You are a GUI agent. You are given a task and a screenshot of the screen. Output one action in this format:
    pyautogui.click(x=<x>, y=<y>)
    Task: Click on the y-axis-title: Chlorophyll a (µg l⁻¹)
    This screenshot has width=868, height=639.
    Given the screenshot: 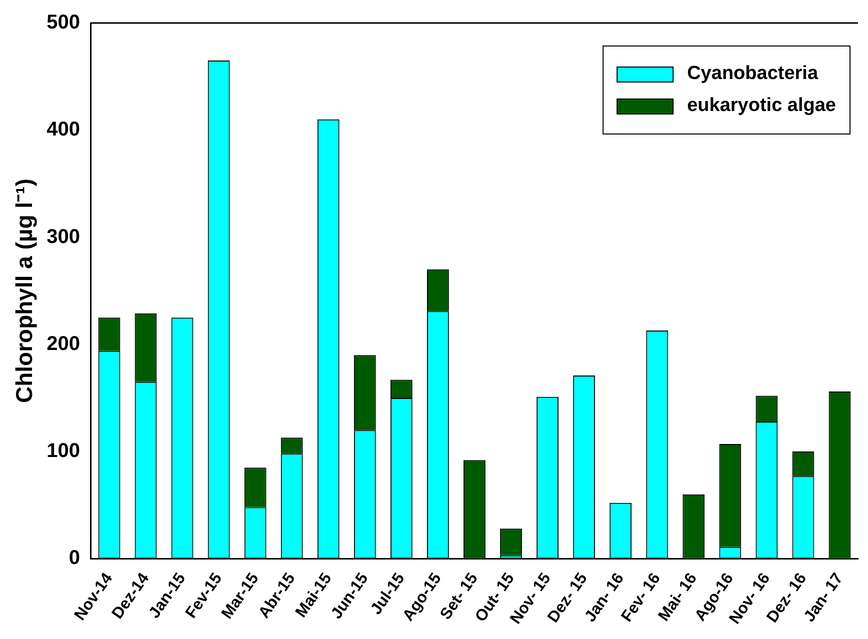 What is the action you would take?
    pyautogui.click(x=24, y=291)
    